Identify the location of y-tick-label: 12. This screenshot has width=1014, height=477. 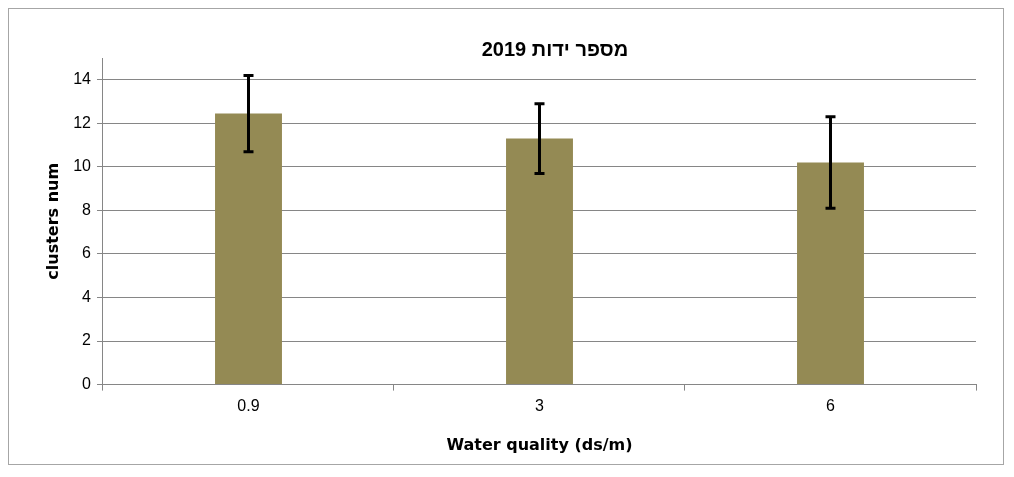
(82, 122).